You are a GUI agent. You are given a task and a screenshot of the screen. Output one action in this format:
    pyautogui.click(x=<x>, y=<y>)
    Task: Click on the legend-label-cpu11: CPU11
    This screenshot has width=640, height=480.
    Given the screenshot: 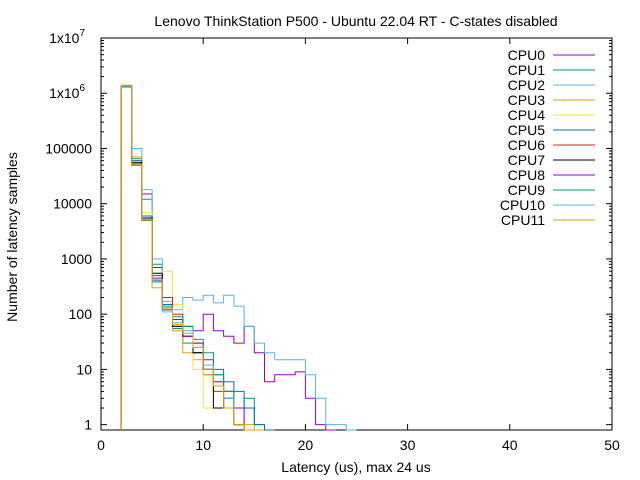 What is the action you would take?
    pyautogui.click(x=523, y=220)
    